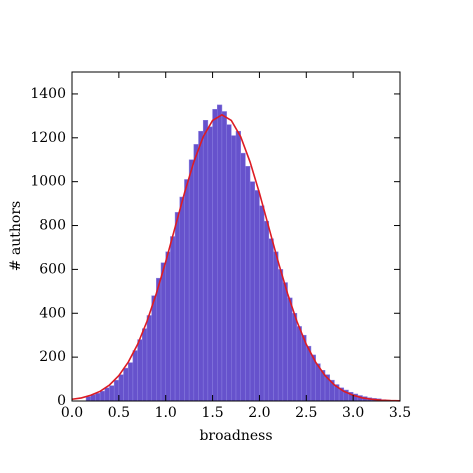 The image size is (473, 473). I want to click on x-tick-label: 0.0, so click(72, 413).